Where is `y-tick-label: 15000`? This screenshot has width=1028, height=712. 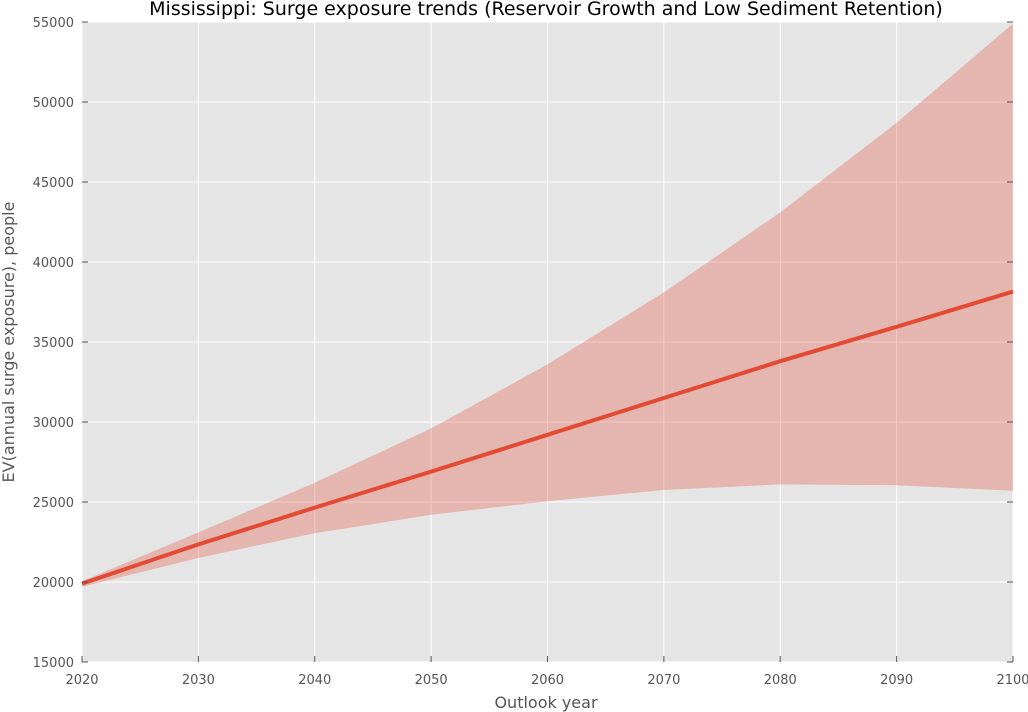 y-tick-label: 15000 is located at coordinates (53, 663).